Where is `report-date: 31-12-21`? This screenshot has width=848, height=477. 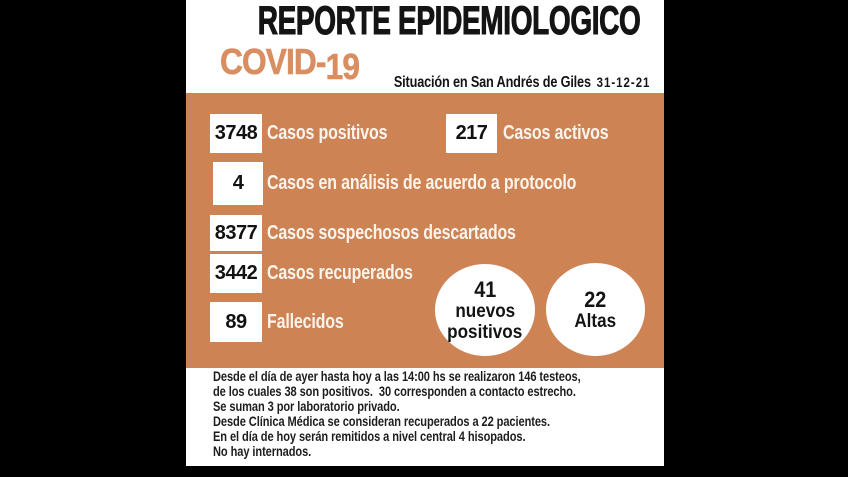
report-date: 31-12-21 is located at coordinates (623, 82).